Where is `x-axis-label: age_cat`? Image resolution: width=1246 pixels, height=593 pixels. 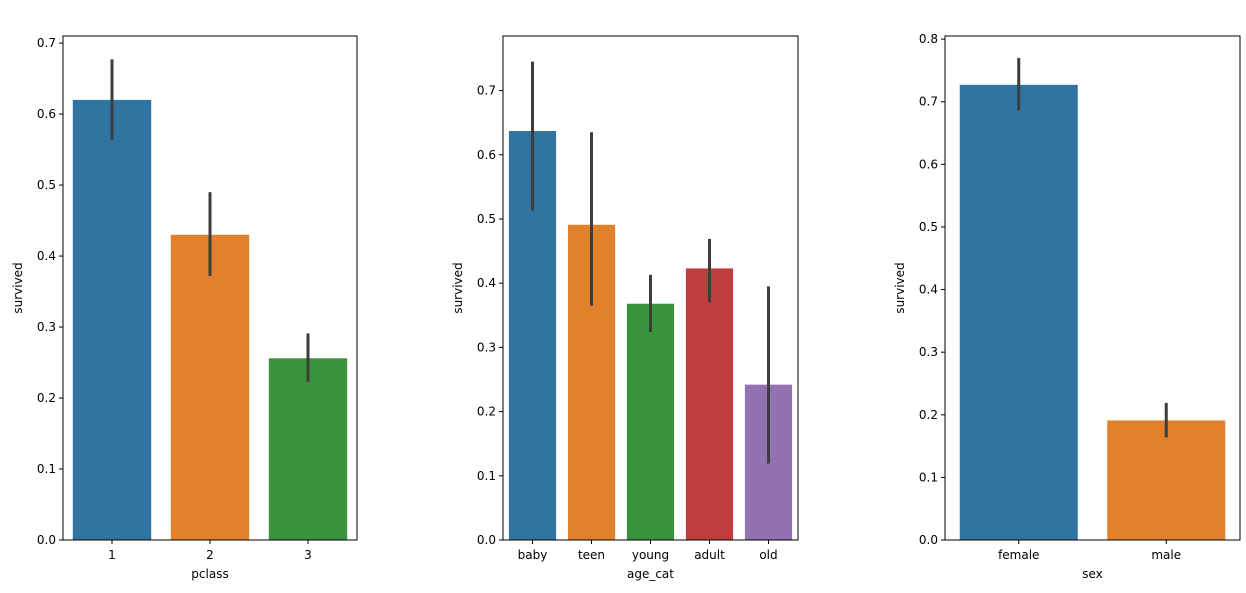
x-axis-label: age_cat is located at coordinates (650, 574).